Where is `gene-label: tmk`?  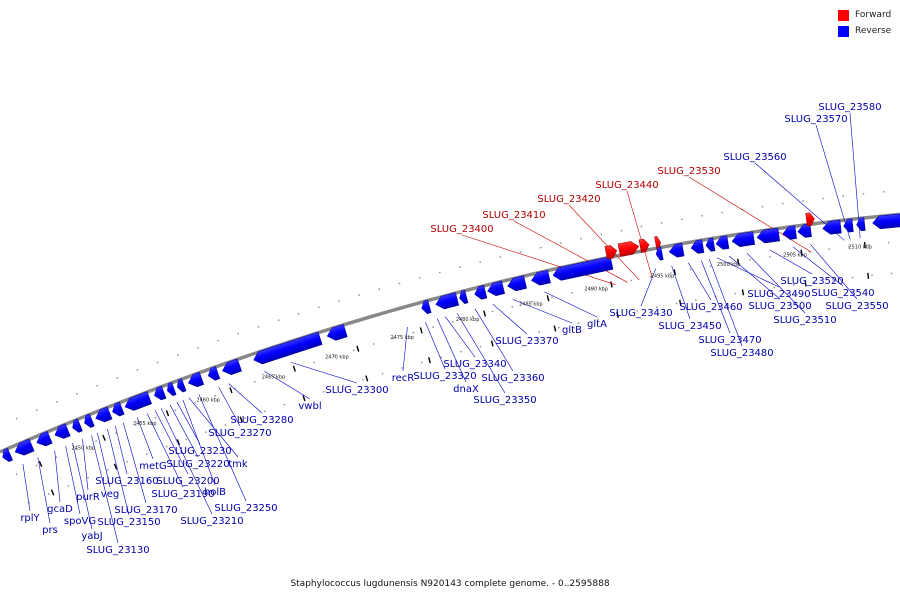 gene-label: tmk is located at coordinates (238, 464).